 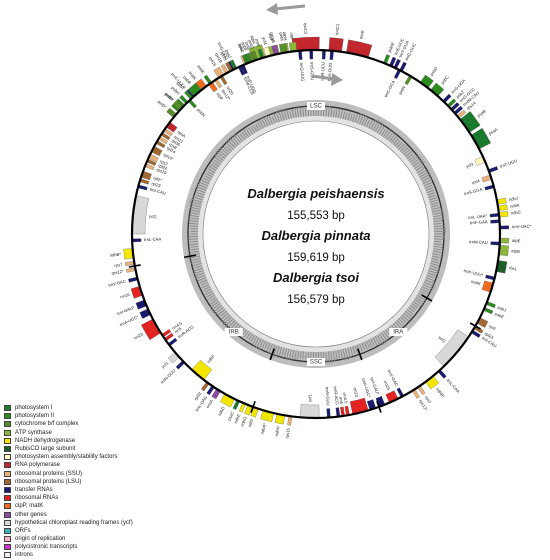 I want to click on gene-label-27: psaB, so click(x=481, y=113).